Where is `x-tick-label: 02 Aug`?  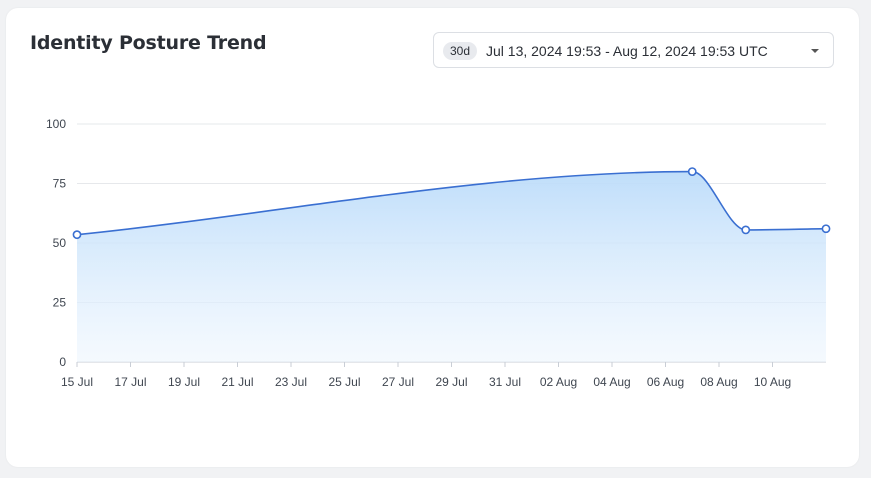 x-tick-label: 02 Aug is located at coordinates (558, 382).